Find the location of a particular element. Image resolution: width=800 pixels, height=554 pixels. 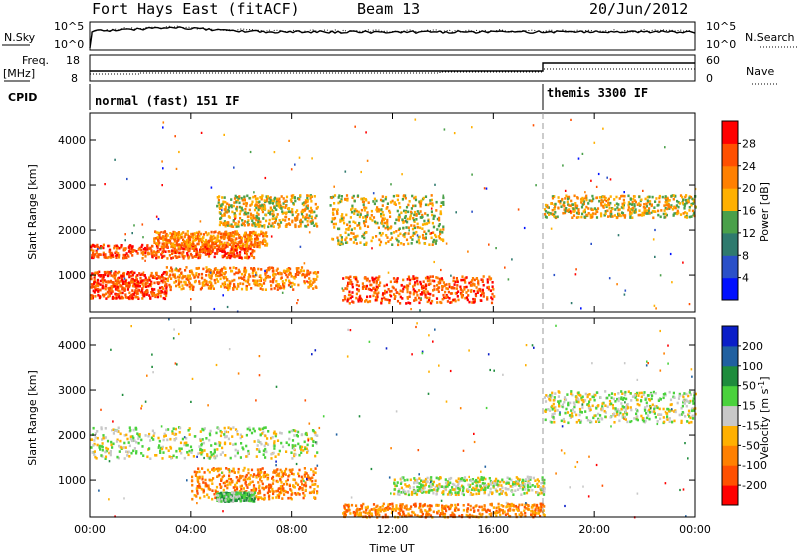

noise-panel: N.Sky 10^5 10^0 10^5 10^0 N.Search is located at coordinates (400, 35).